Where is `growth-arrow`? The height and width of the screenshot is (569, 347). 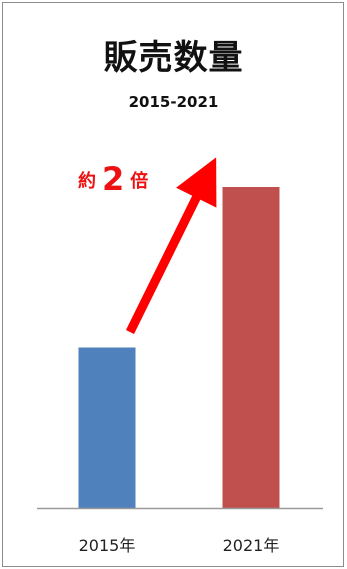 growth-arrow is located at coordinates (171, 245).